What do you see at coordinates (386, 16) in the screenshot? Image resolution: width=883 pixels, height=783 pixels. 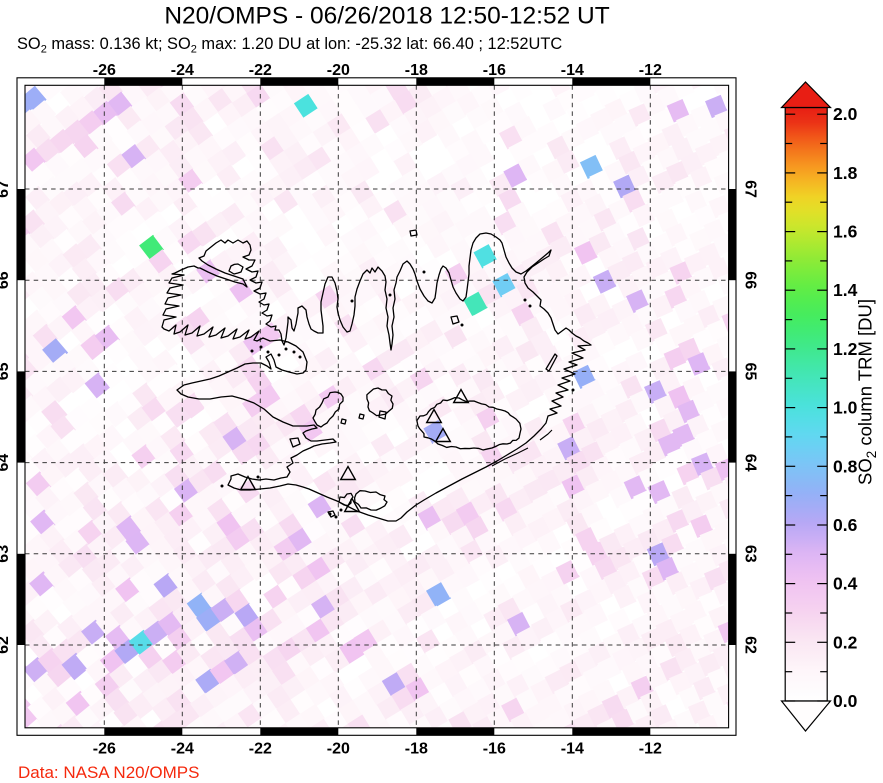 I see `svg-text:N20/OMPS - 06/26/2018 12:50-12: N20/OMPS - 06/26/2018 12:50-12:52 UT` at bounding box center [386, 16].